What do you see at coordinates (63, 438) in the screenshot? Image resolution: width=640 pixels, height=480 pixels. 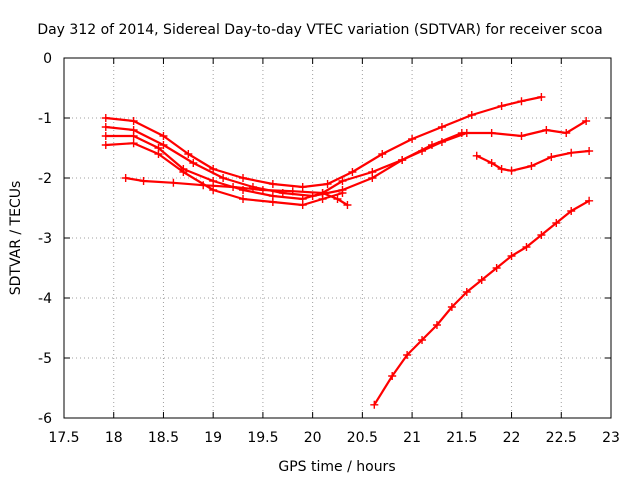 I see `x-tick-label: 17.5` at bounding box center [63, 438].